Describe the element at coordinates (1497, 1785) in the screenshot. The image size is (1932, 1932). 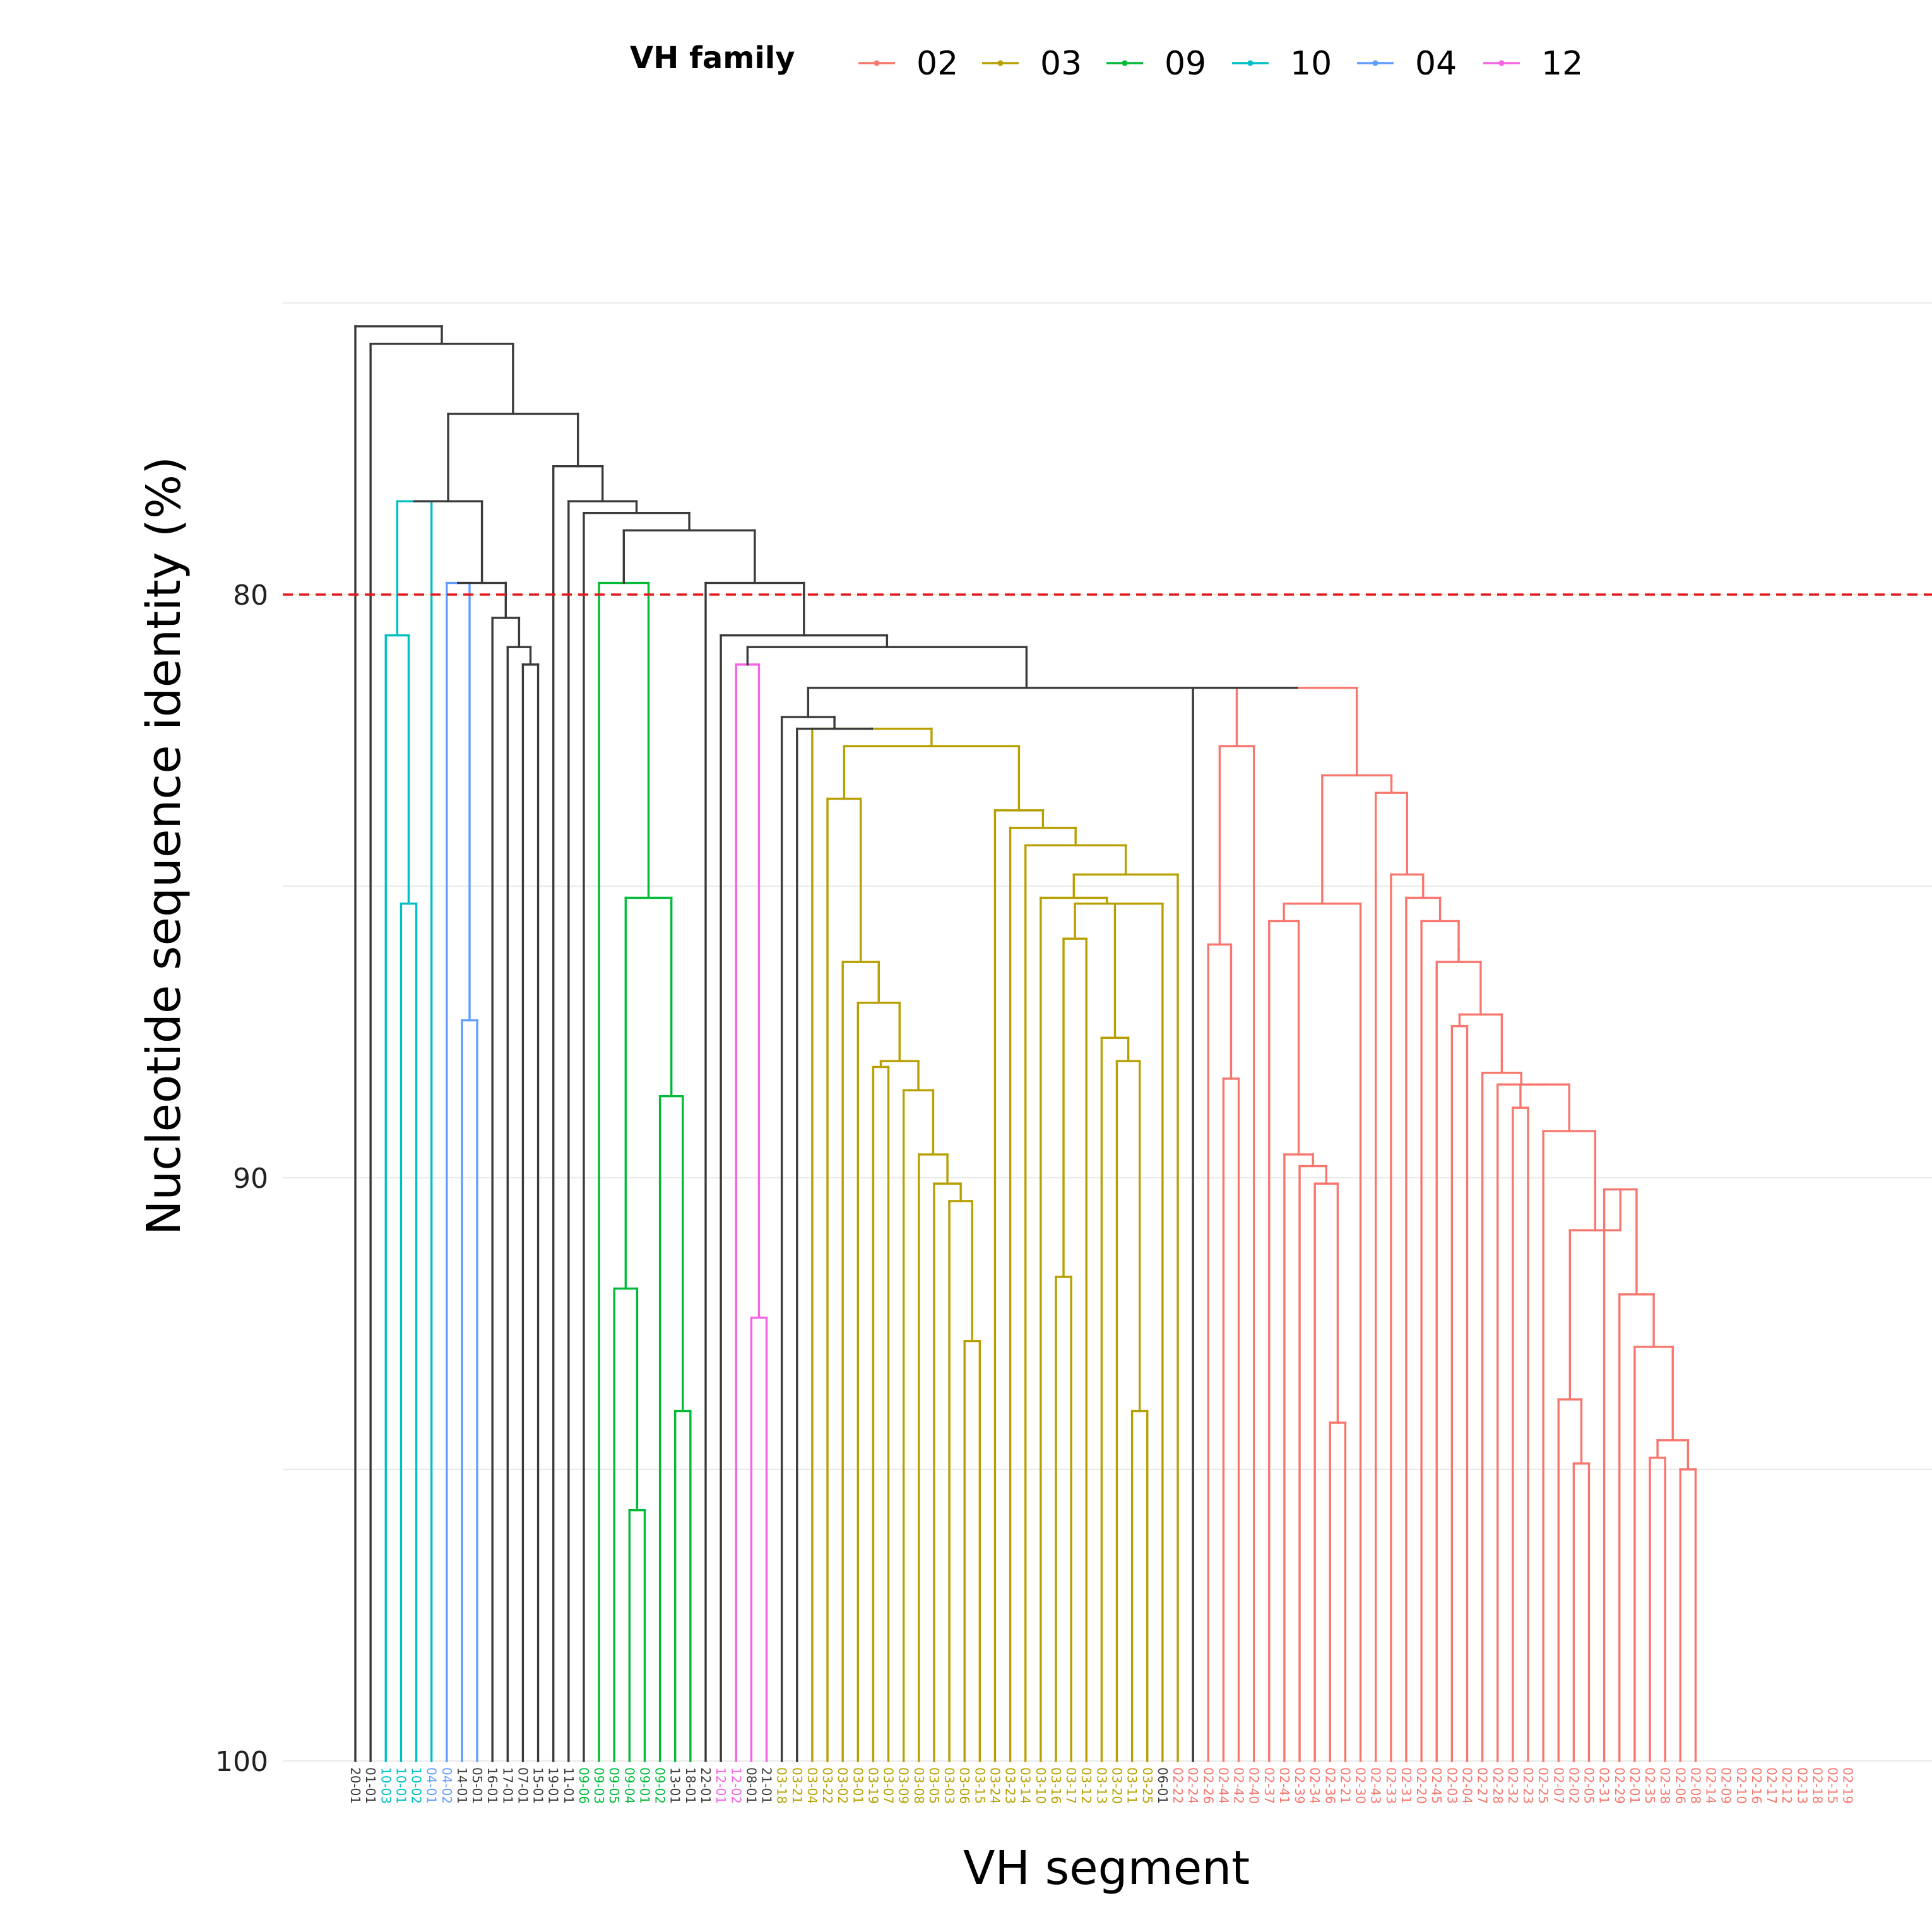
I see `leaf-label-02-28: 02-28` at that location.